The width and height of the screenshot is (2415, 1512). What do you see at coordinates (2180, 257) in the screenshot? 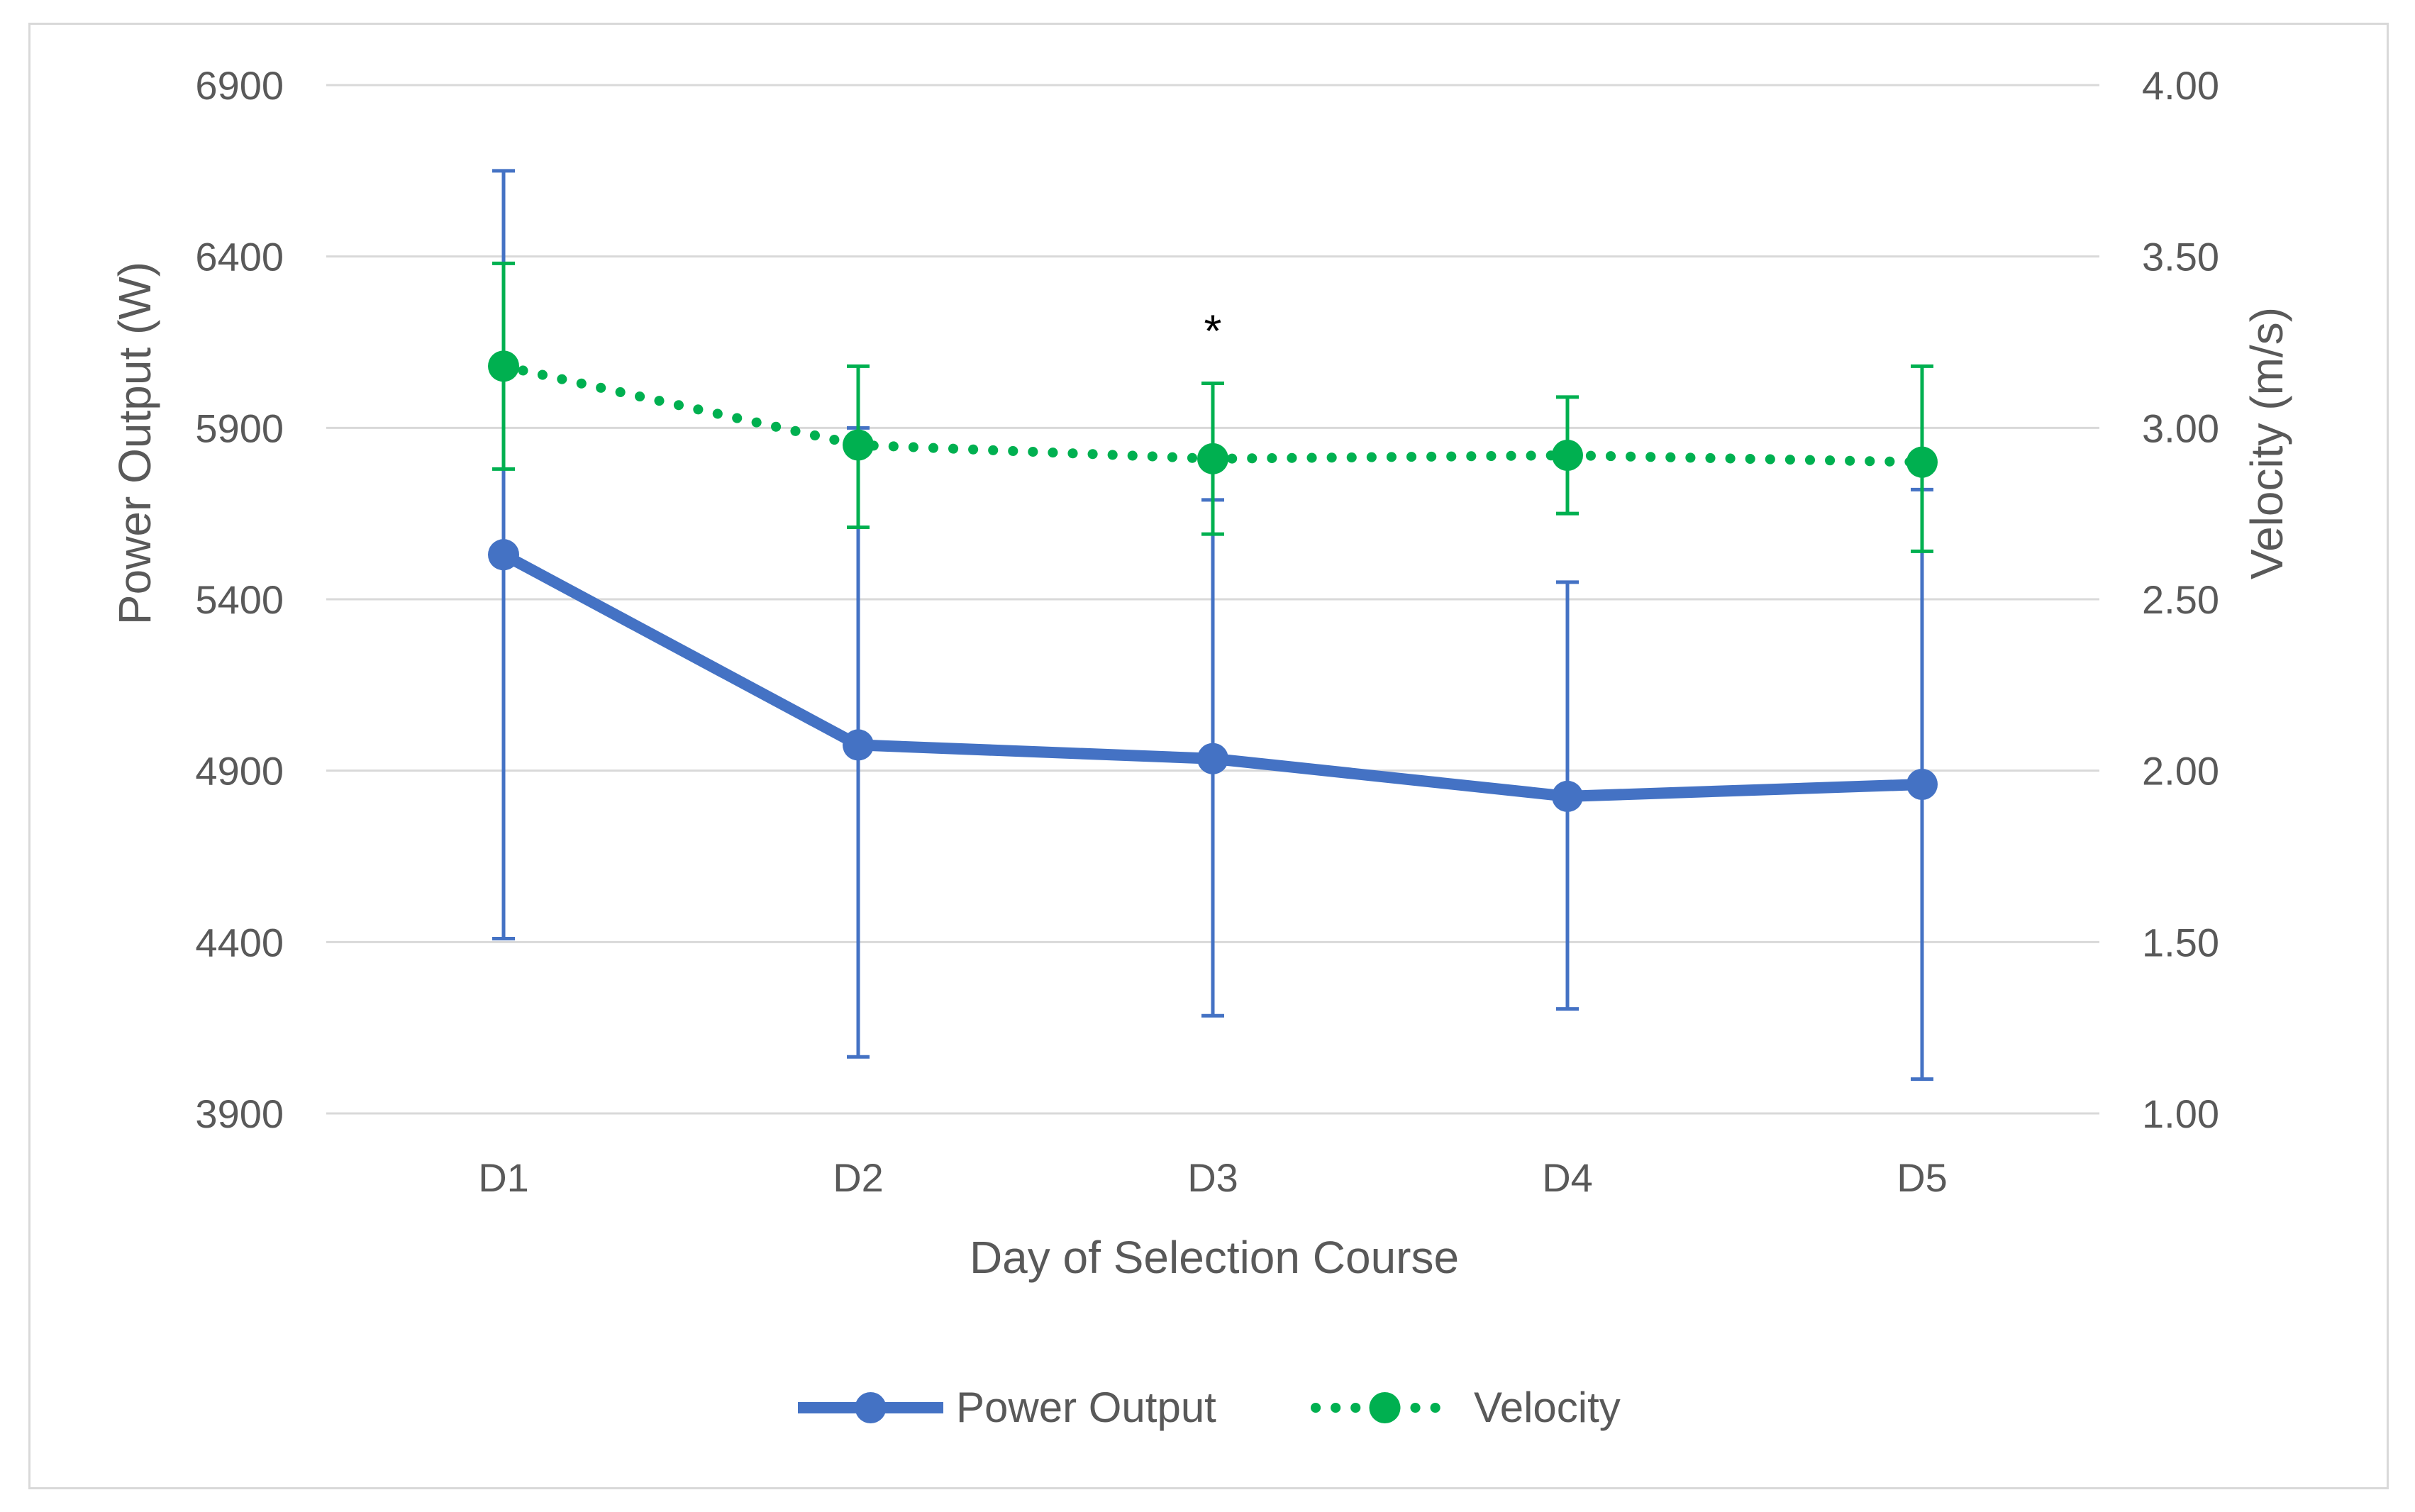
I see `right-tick-label: 3.50` at bounding box center [2180, 257].